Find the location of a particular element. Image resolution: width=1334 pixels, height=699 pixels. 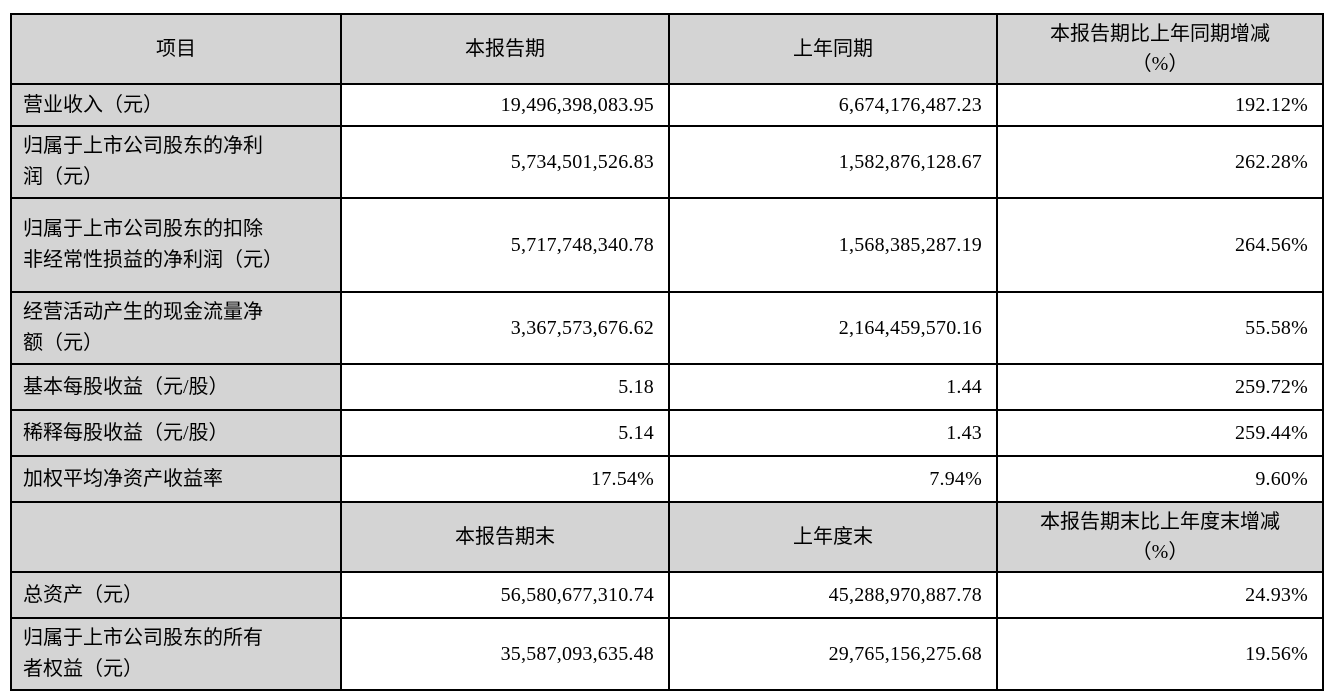

value-change-pct: 9.60% is located at coordinates (1160, 479).